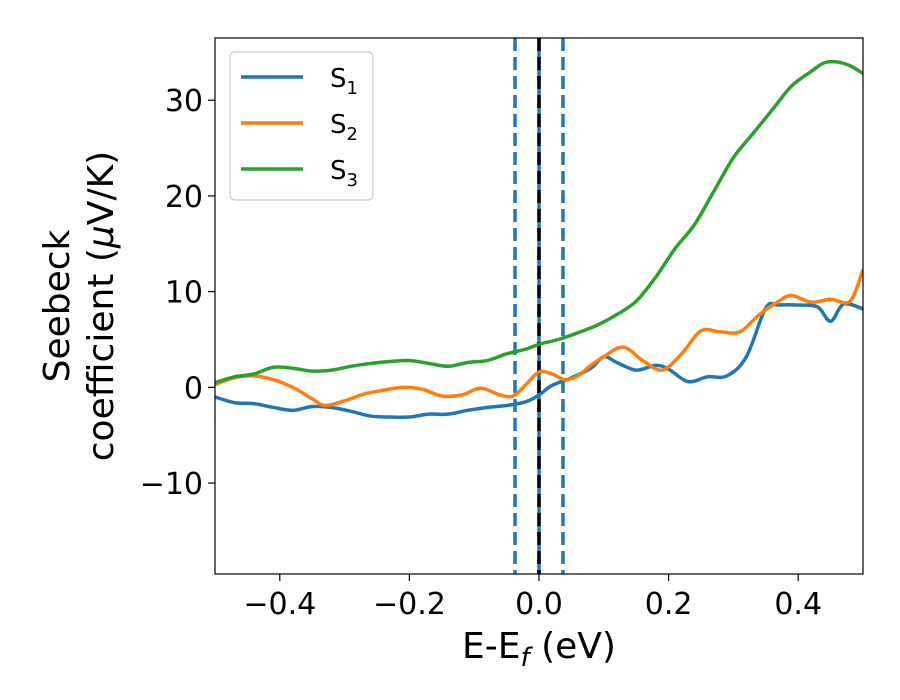 The width and height of the screenshot is (900, 700). What do you see at coordinates (344, 127) in the screenshot?
I see `legend-label-s2: S2` at bounding box center [344, 127].